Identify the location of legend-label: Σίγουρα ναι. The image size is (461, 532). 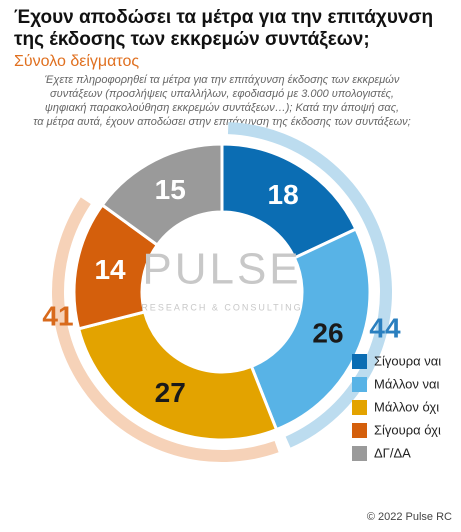
(407, 360).